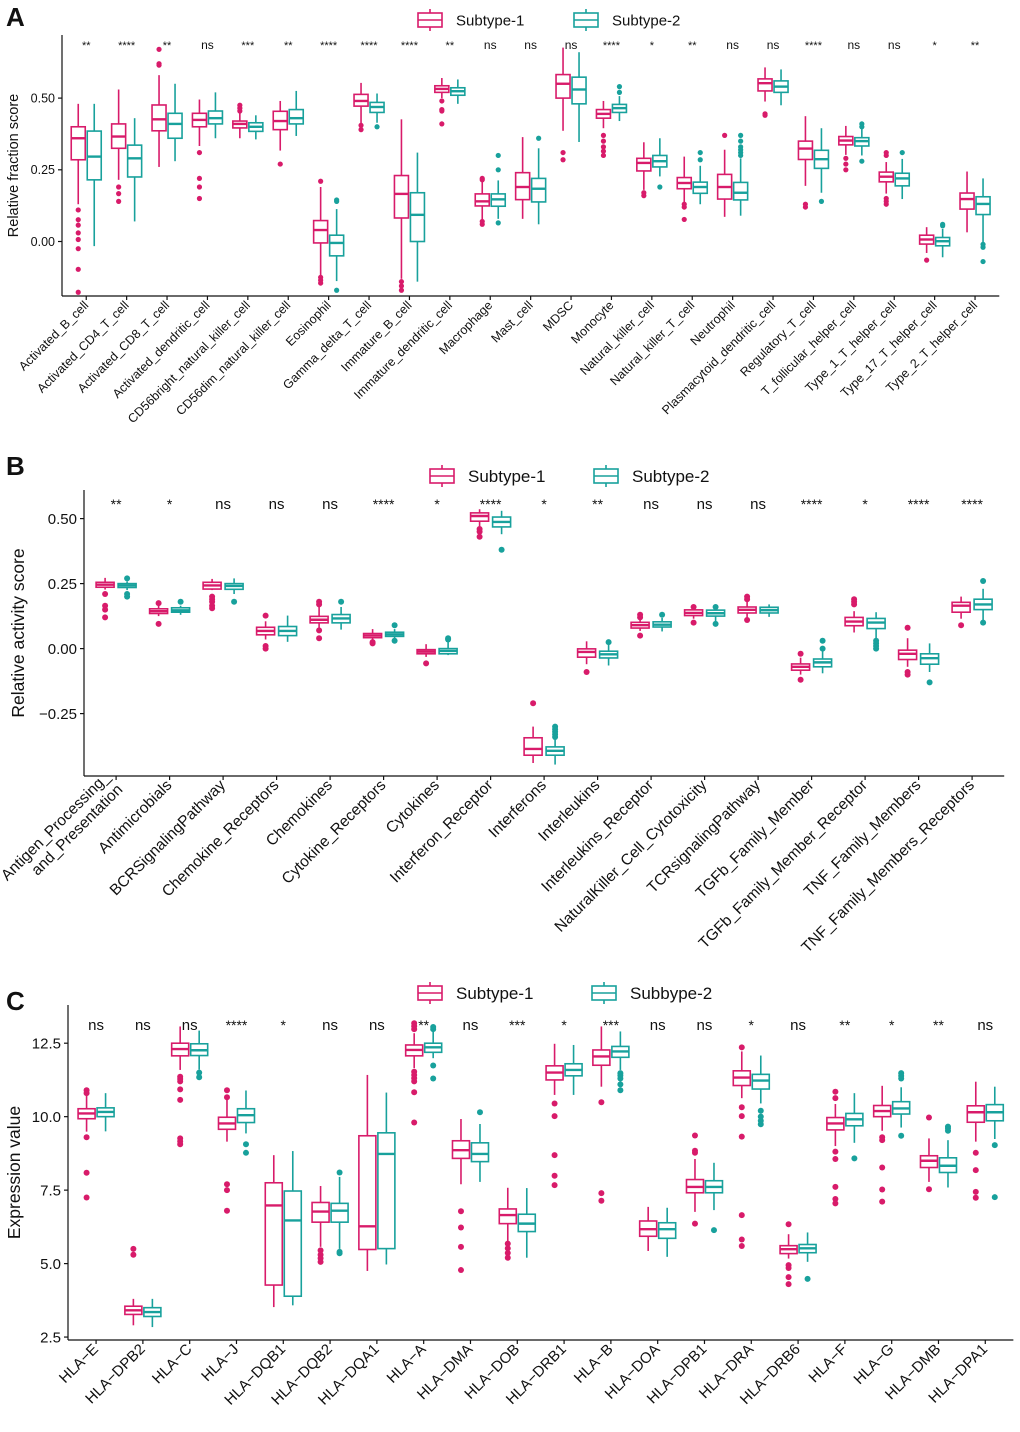 This screenshot has height=1432, width=1020. I want to click on y-tick-label: 10.0, so click(46, 1117).